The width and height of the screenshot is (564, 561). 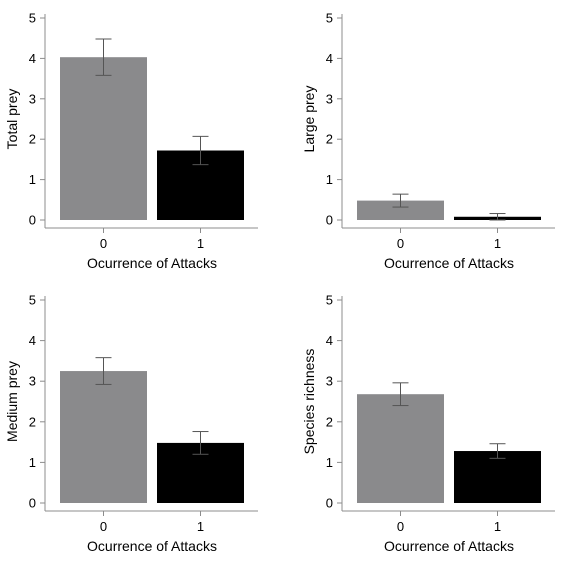 What do you see at coordinates (12, 119) in the screenshot?
I see `y-axis-title: Total prey` at bounding box center [12, 119].